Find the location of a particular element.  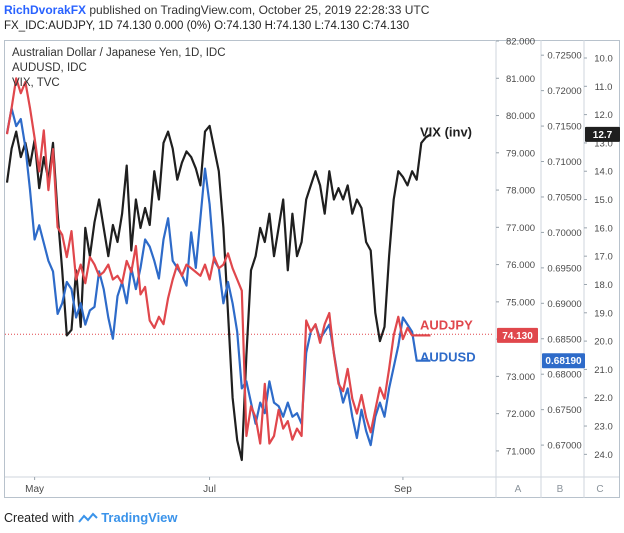

last-value-tag-text: 12.7 is located at coordinates (603, 135).